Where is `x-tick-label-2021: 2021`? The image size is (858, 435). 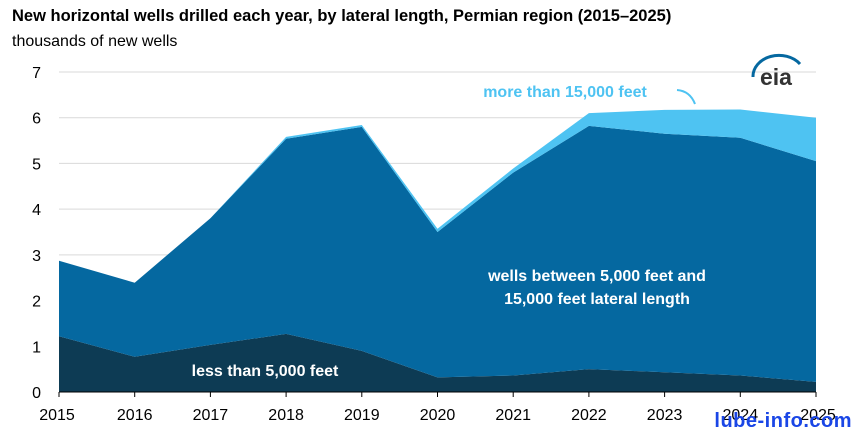 x-tick-label-2021: 2021 is located at coordinates (513, 415).